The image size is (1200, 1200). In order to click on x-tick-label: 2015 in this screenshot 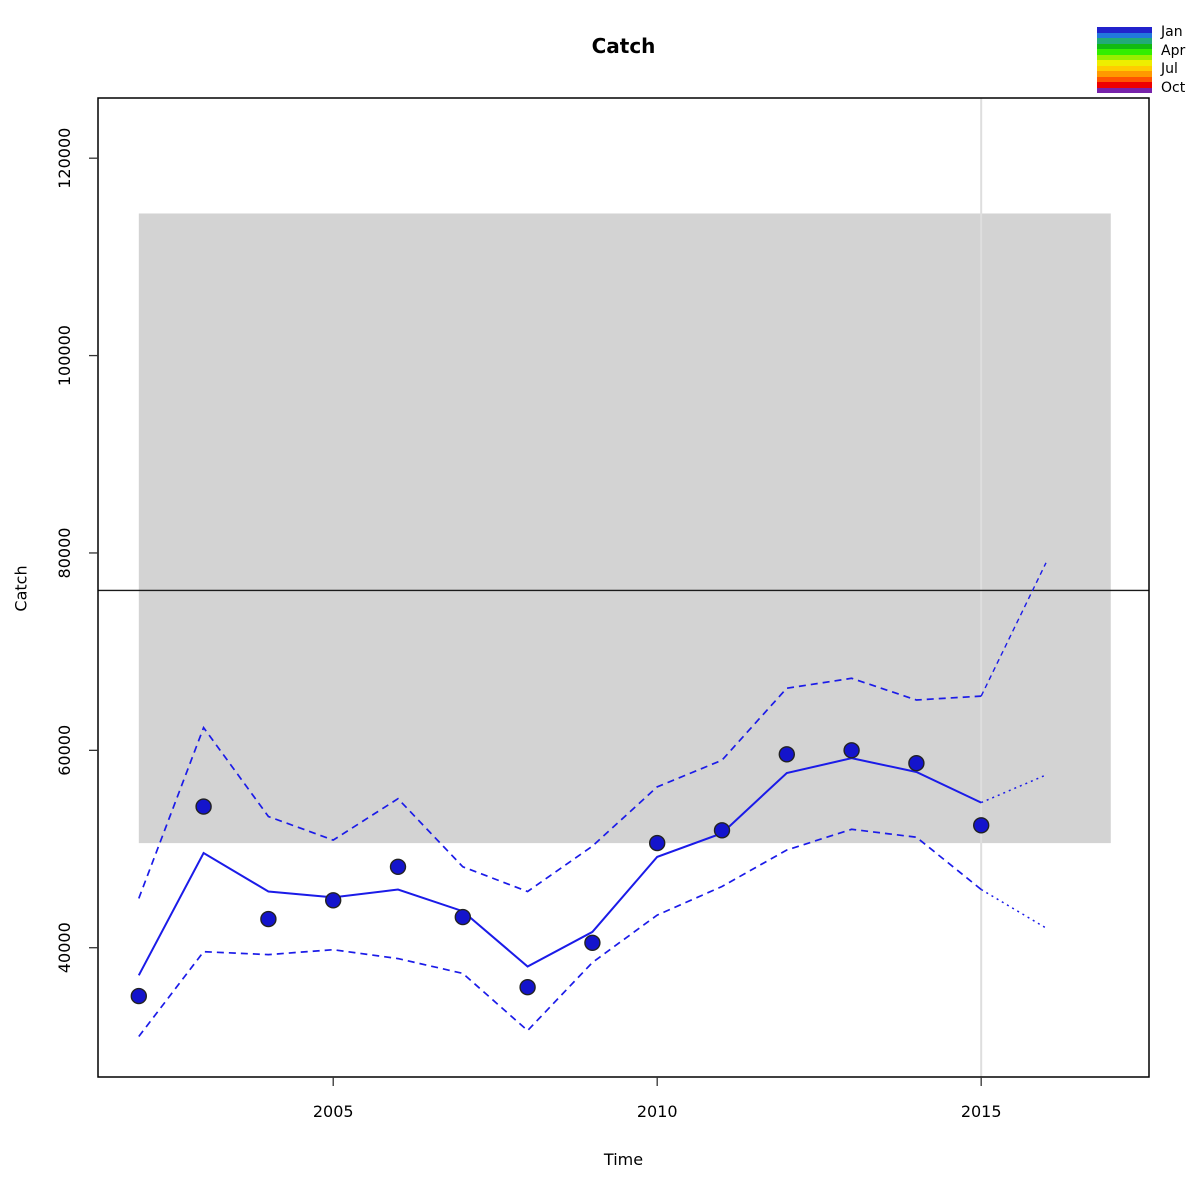, I will do `click(981, 1111)`.